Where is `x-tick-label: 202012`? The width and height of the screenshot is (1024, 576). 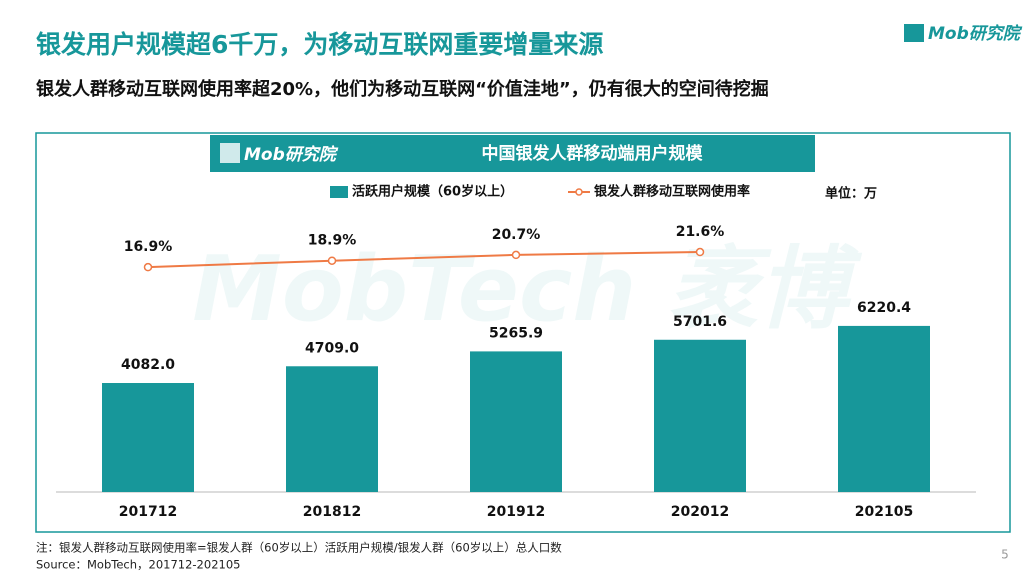
x-tick-label: 202012 is located at coordinates (700, 512).